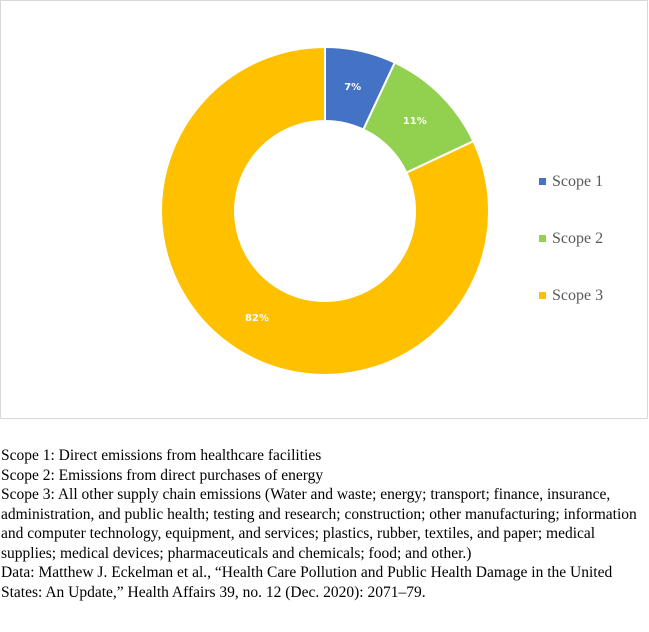 This screenshot has height=632, width=649. Describe the element at coordinates (415, 121) in the screenshot. I see `data-label: 11%` at that location.